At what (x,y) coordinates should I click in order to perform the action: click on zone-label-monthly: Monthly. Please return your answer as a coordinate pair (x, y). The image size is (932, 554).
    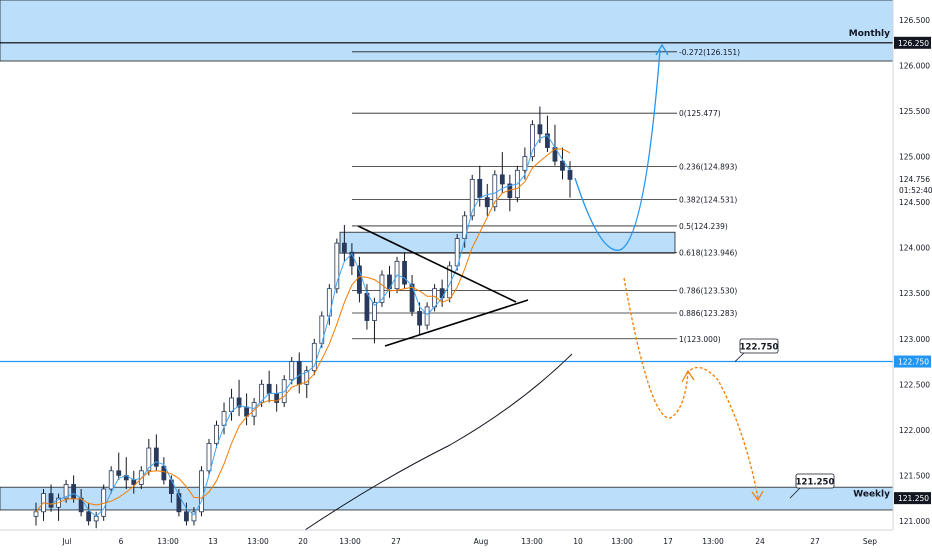
    Looking at the image, I should click on (869, 34).